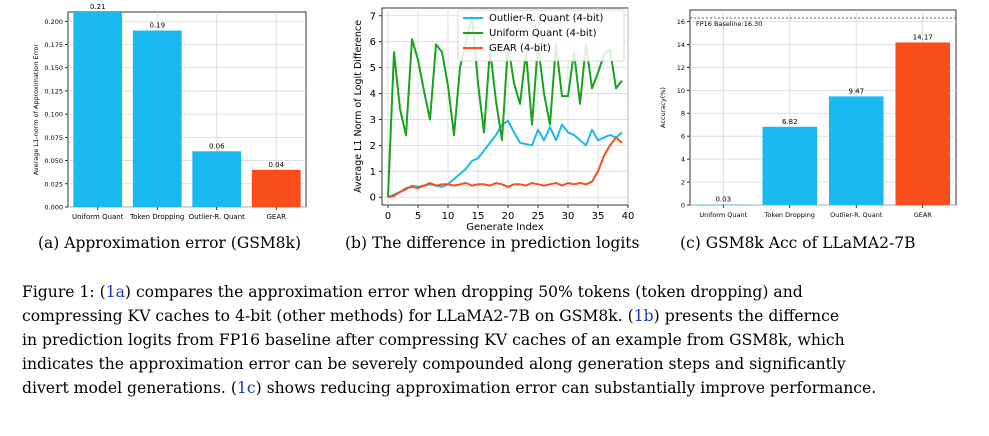 The height and width of the screenshot is (436, 989). What do you see at coordinates (53, 22) in the screenshot?
I see `y-tick-label: 0.200` at bounding box center [53, 22].